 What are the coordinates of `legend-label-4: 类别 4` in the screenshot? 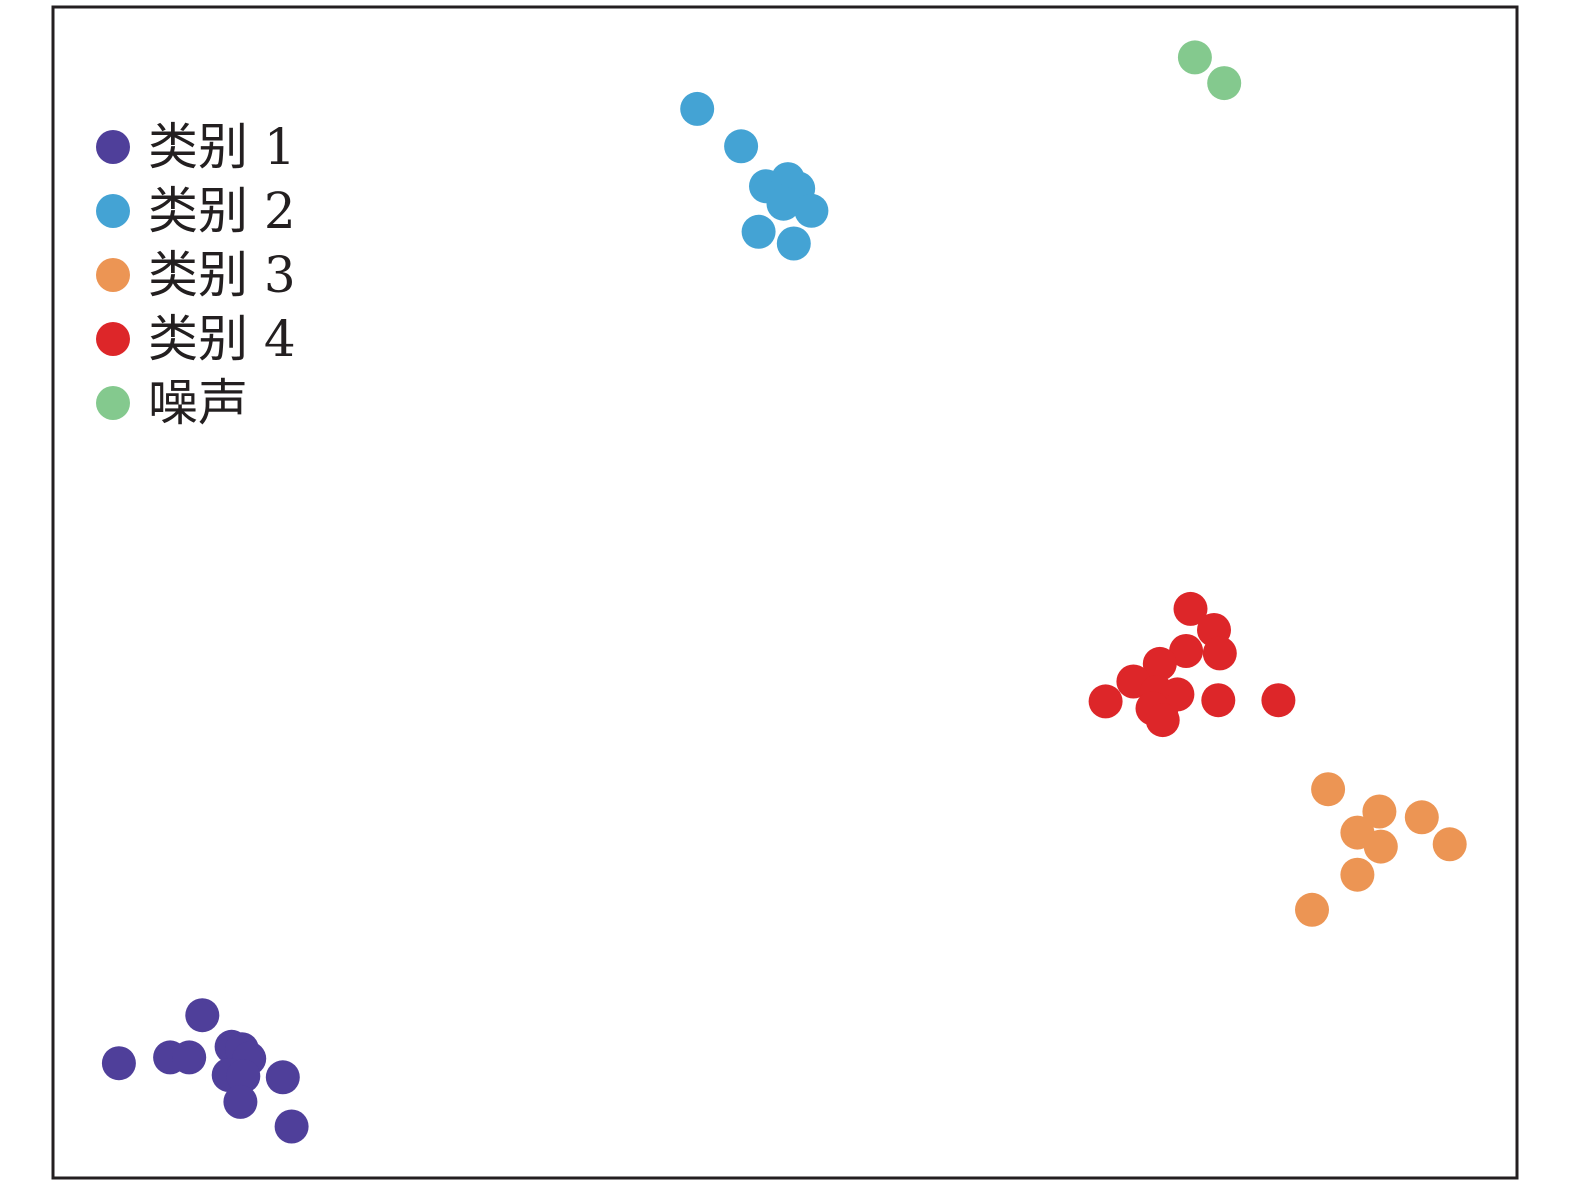 It's located at (222, 339).